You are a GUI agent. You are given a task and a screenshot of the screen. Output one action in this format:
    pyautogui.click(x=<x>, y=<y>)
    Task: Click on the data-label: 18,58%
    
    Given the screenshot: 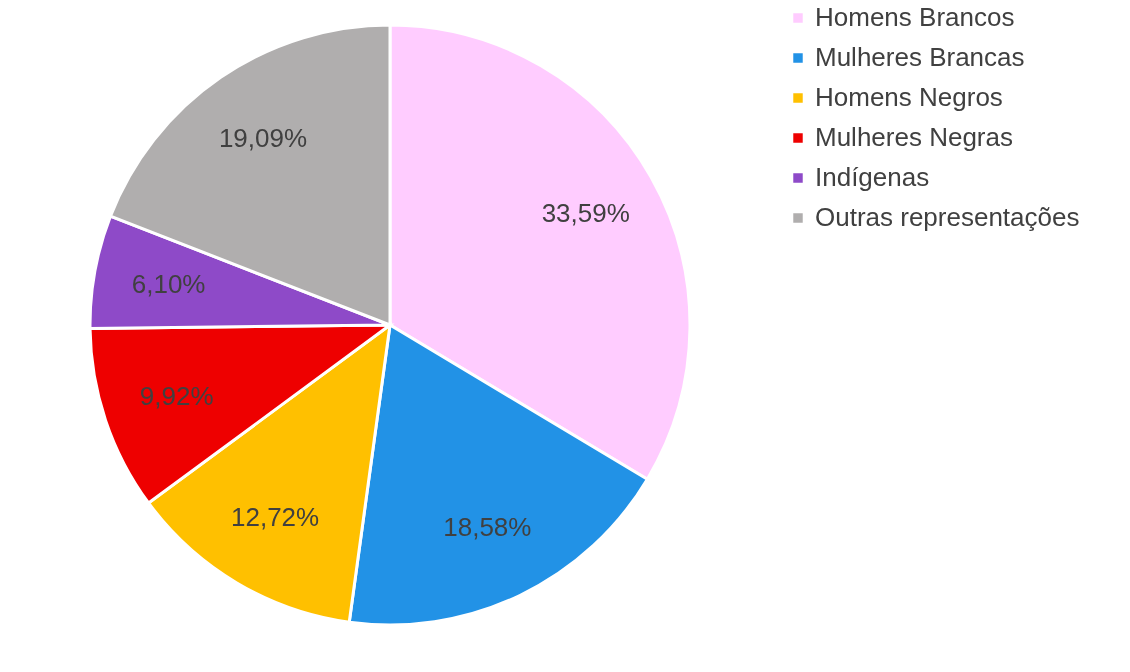 What is the action you would take?
    pyautogui.click(x=487, y=526)
    